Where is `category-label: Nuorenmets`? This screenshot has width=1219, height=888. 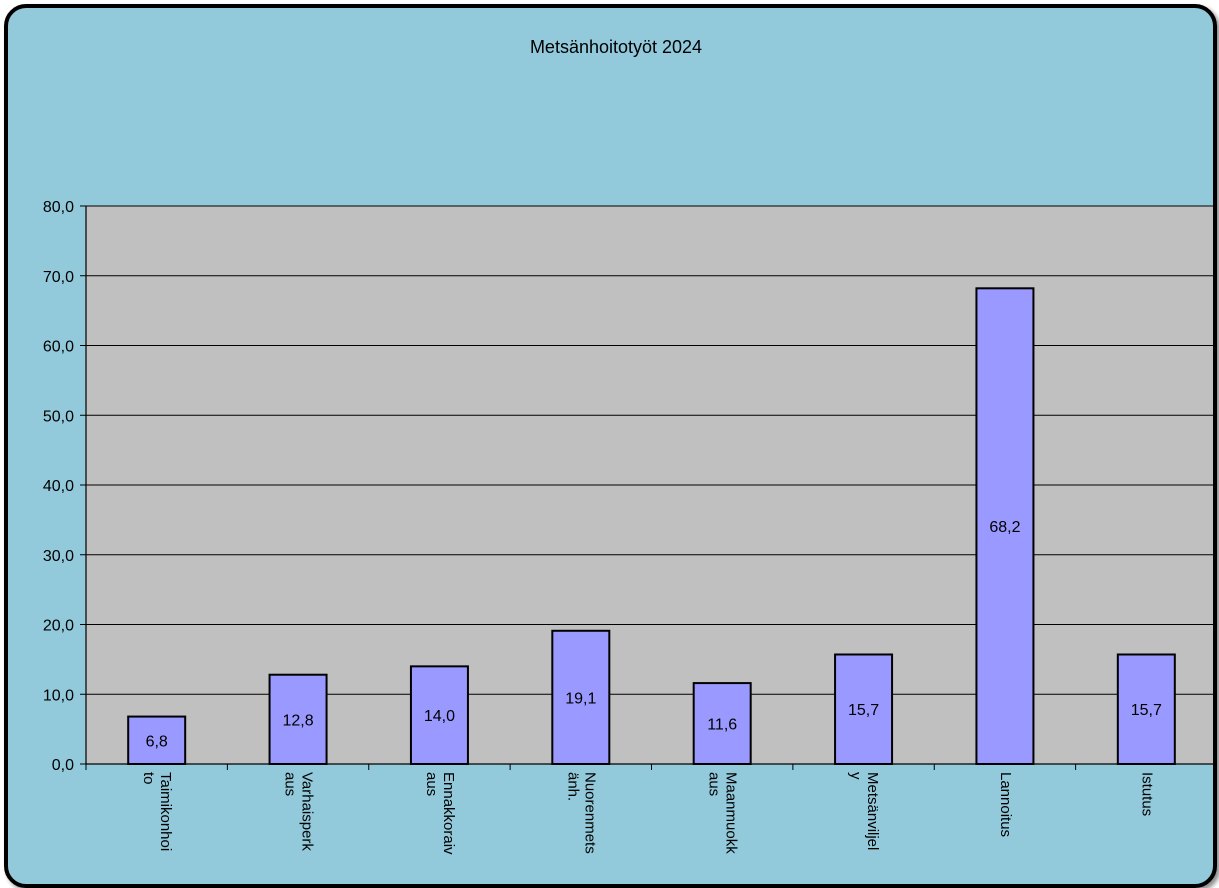
category-label: Nuorenmets is located at coordinates (589, 813).